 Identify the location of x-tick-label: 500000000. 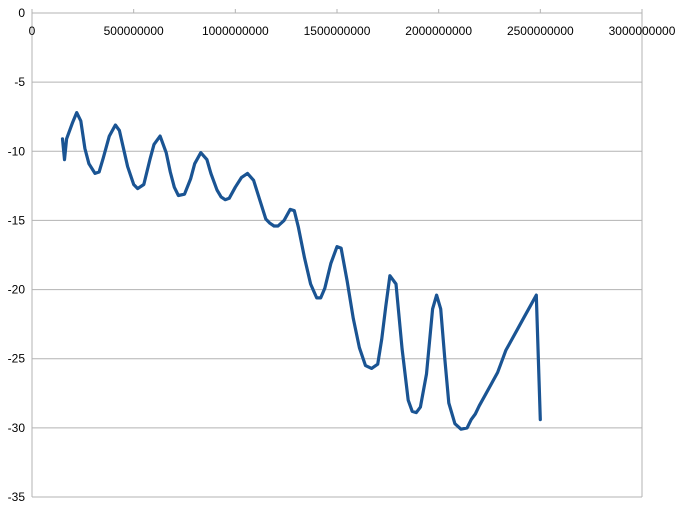
(134, 31).